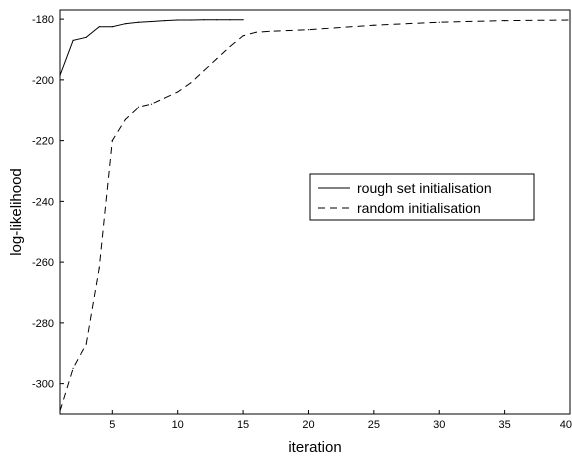 This screenshot has width=572, height=458. I want to click on x-tick-label: 5, so click(112, 425).